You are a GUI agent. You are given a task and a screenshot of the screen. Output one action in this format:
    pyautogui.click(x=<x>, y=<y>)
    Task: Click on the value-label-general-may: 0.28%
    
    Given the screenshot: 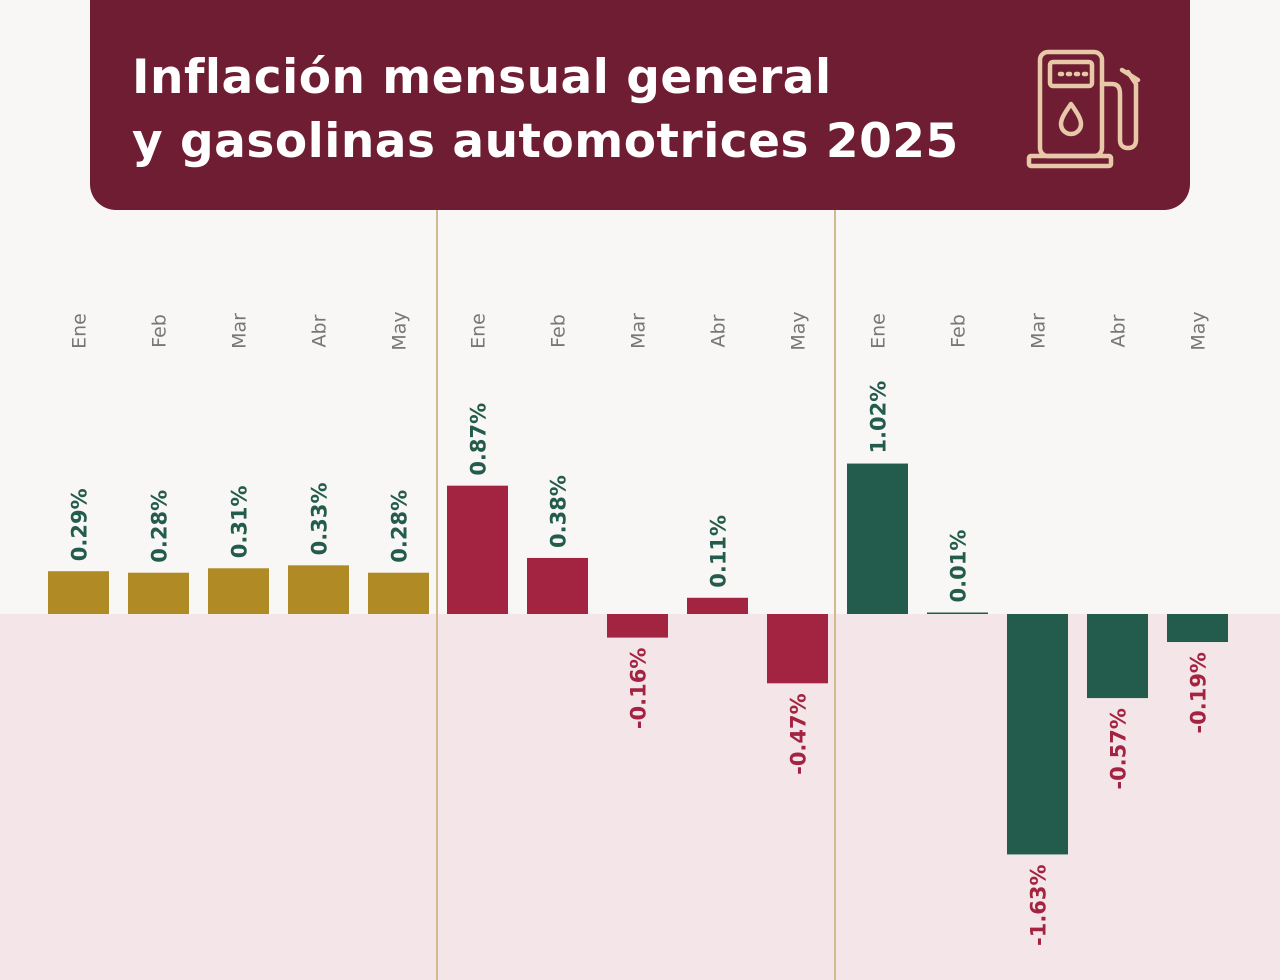 What is the action you would take?
    pyautogui.click(x=400, y=526)
    